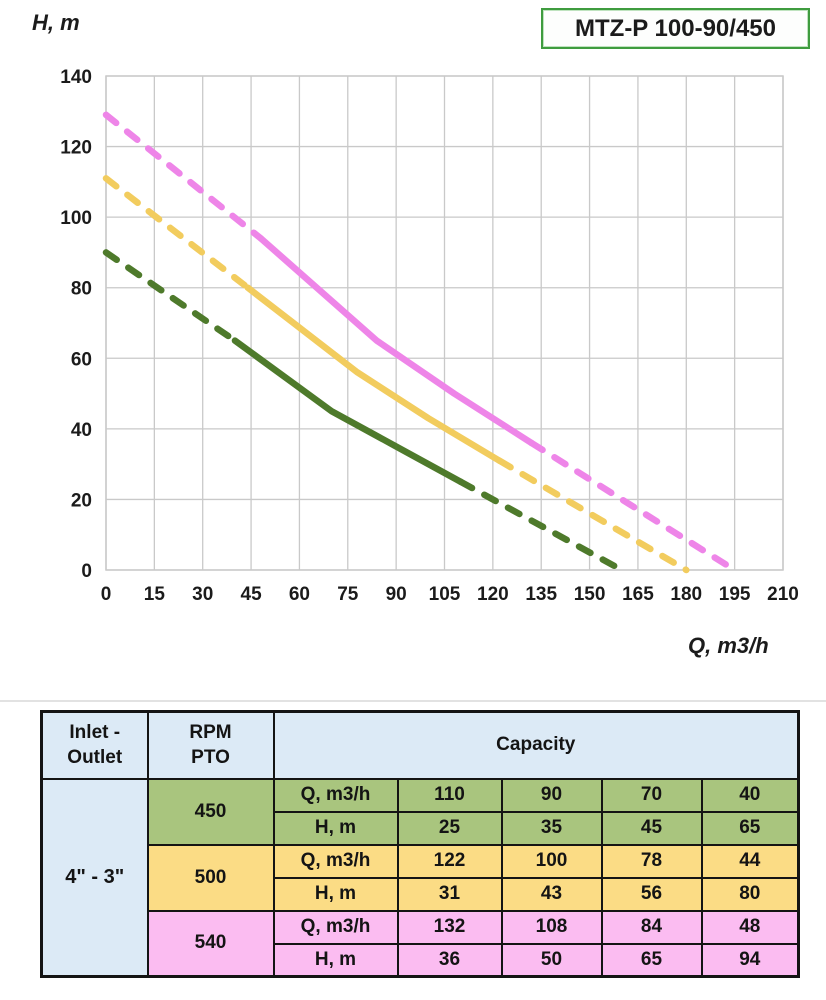 The height and width of the screenshot is (1000, 826). What do you see at coordinates (86, 571) in the screenshot?
I see `y-tick-0: 0` at bounding box center [86, 571].